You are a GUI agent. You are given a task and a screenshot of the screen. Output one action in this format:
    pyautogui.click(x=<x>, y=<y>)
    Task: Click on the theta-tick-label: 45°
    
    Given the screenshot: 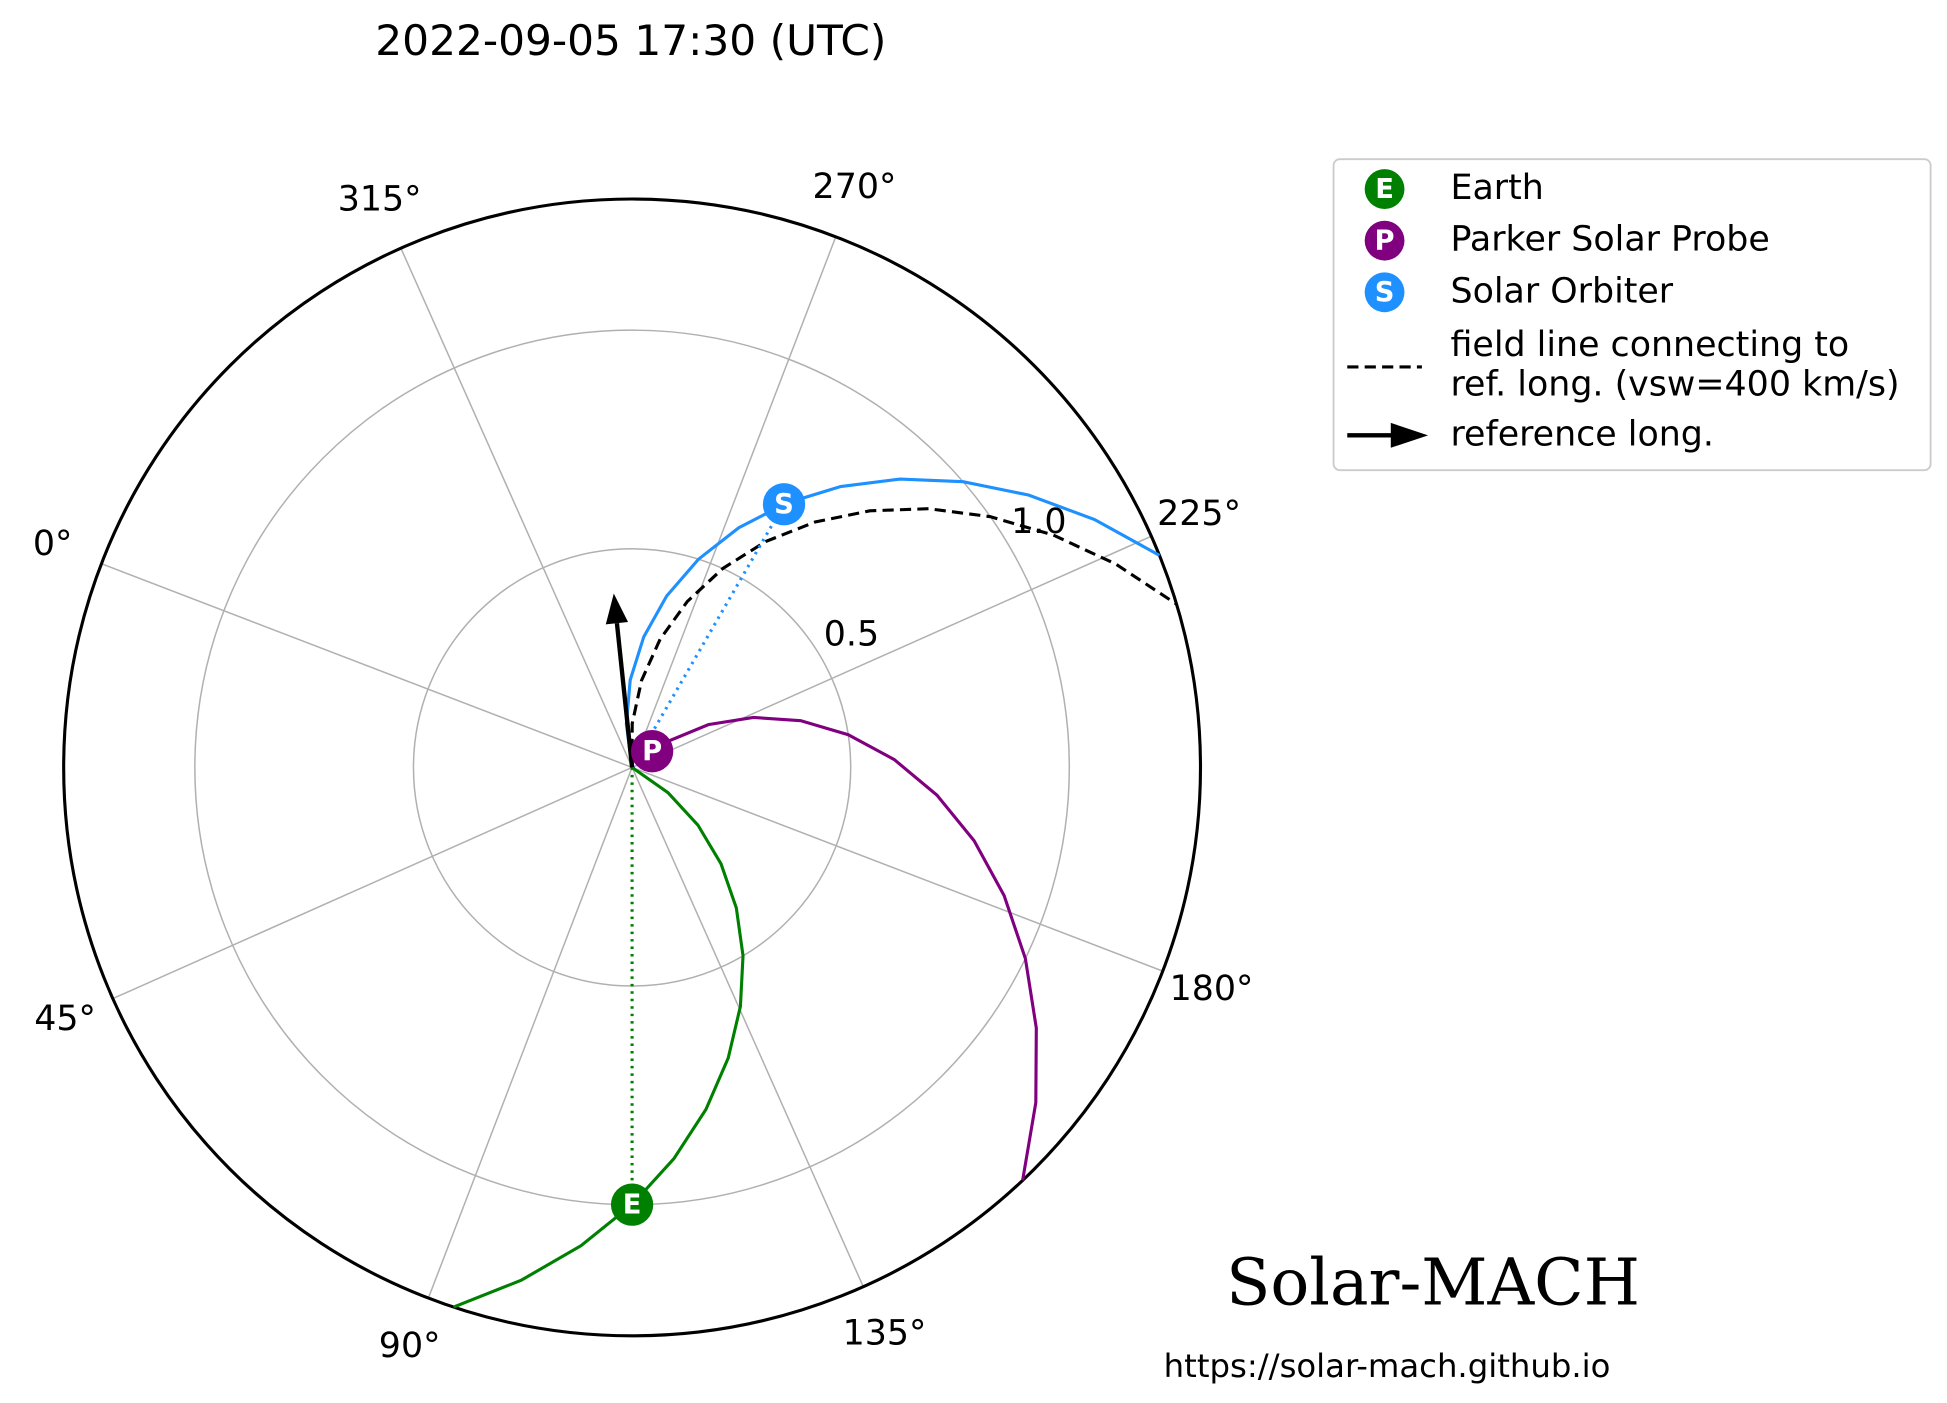 What is the action you would take?
    pyautogui.click(x=65, y=1019)
    